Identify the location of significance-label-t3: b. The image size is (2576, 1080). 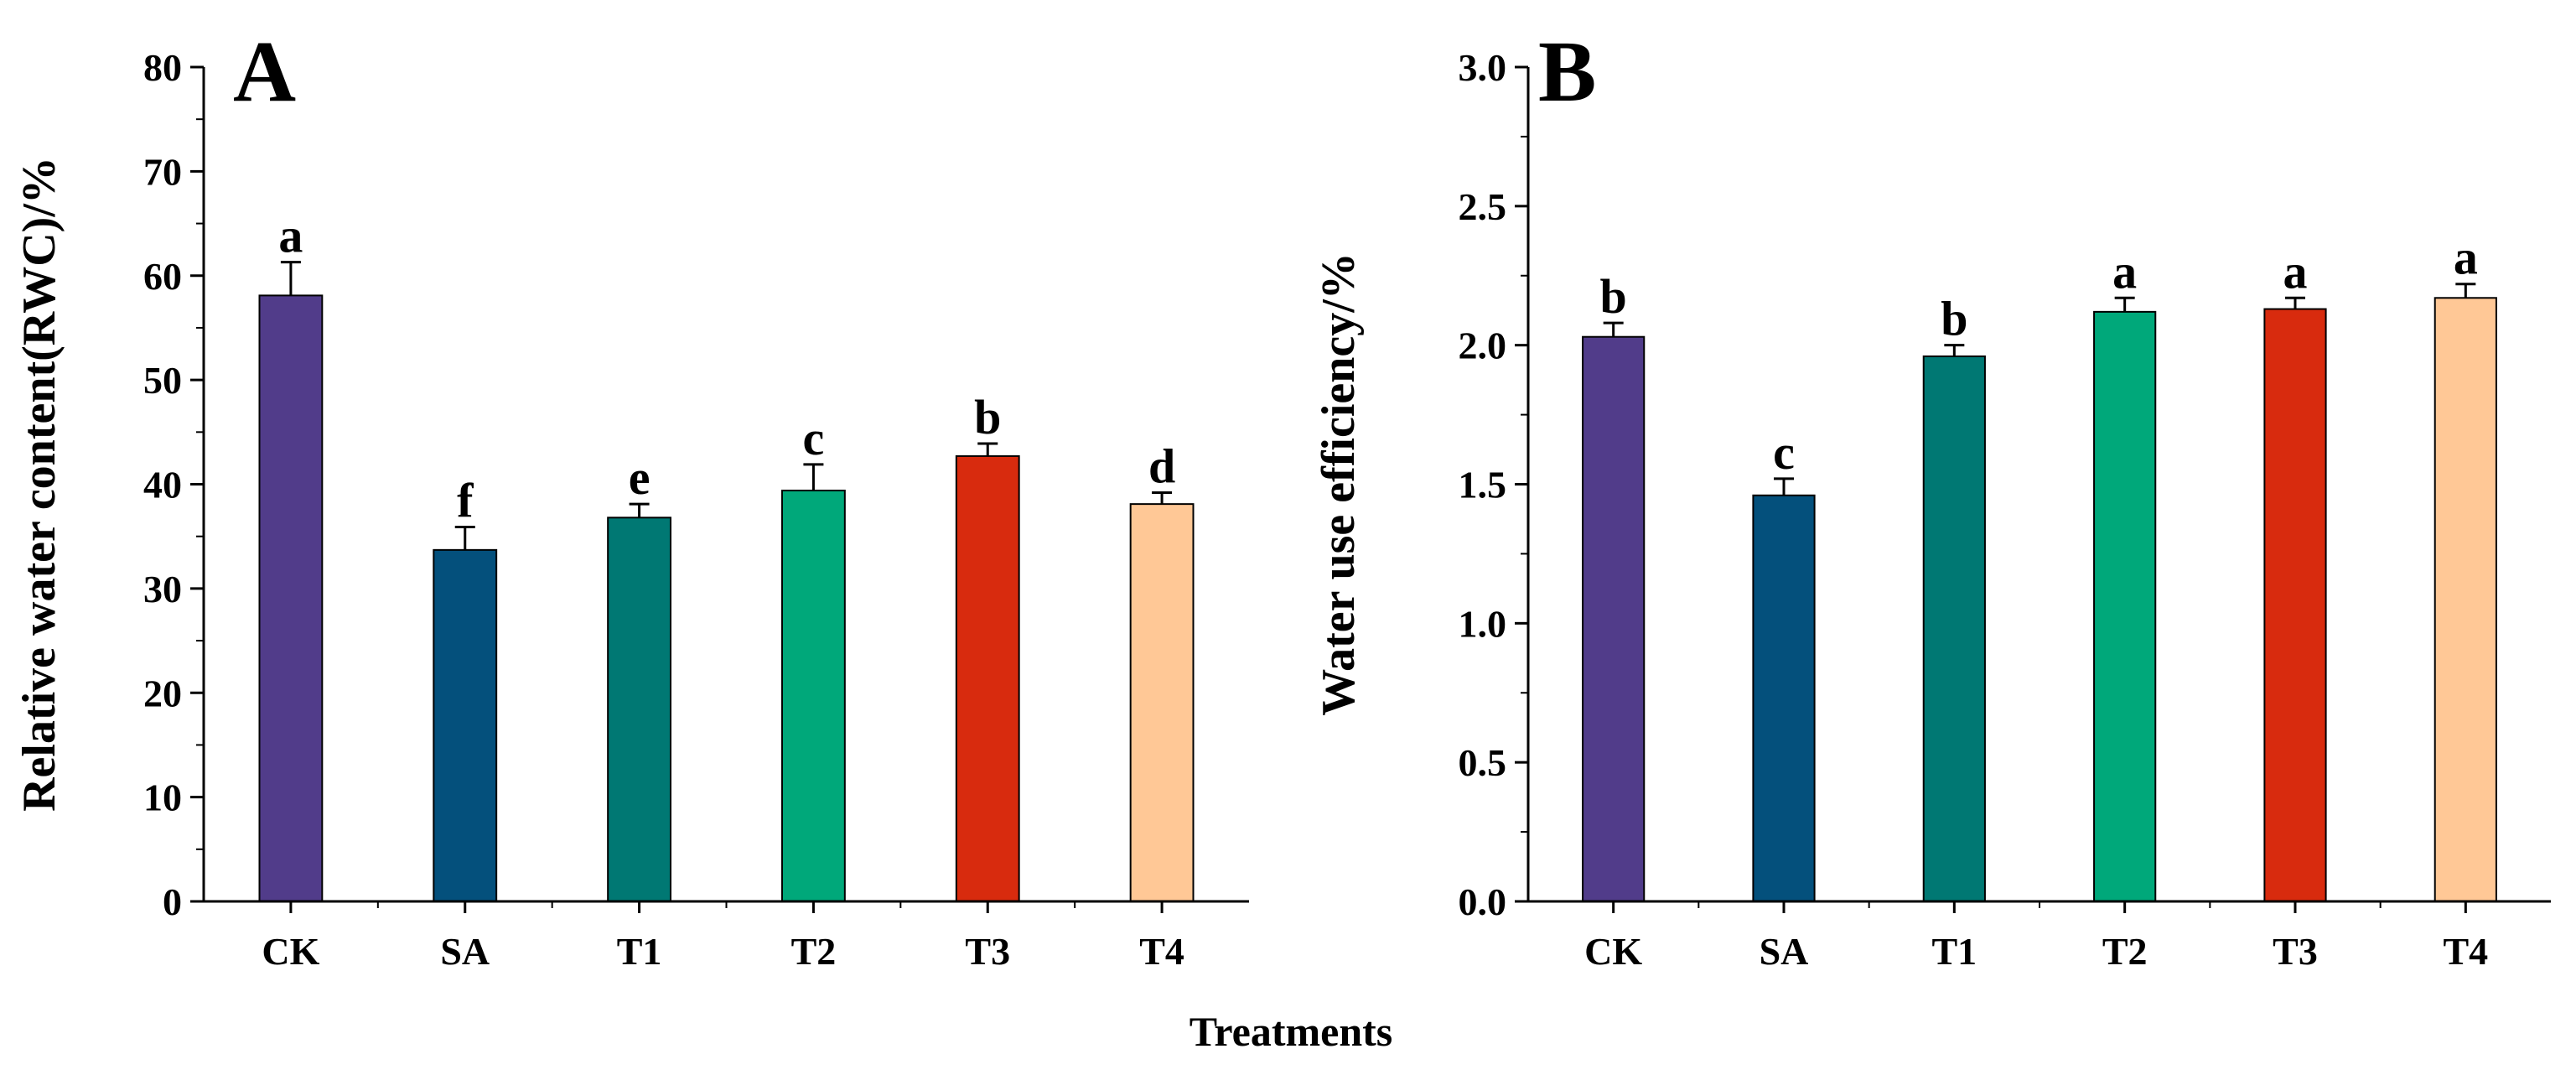
(987, 417).